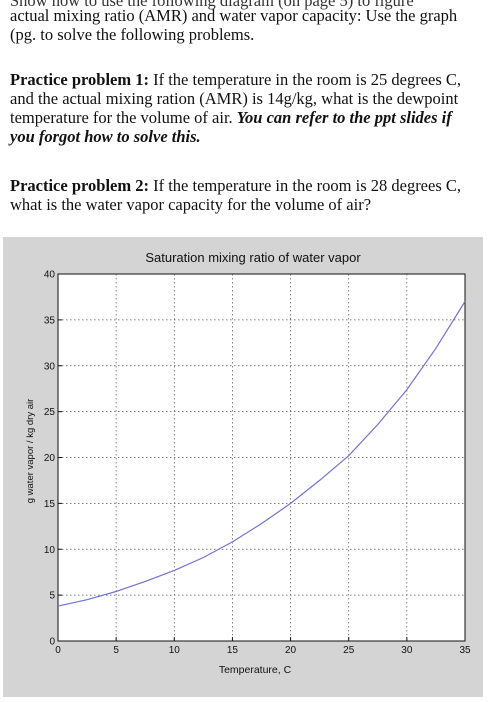 This screenshot has height=702, width=492. I want to click on y-axis-label: g water vapor / kg dry air, so click(30, 451).